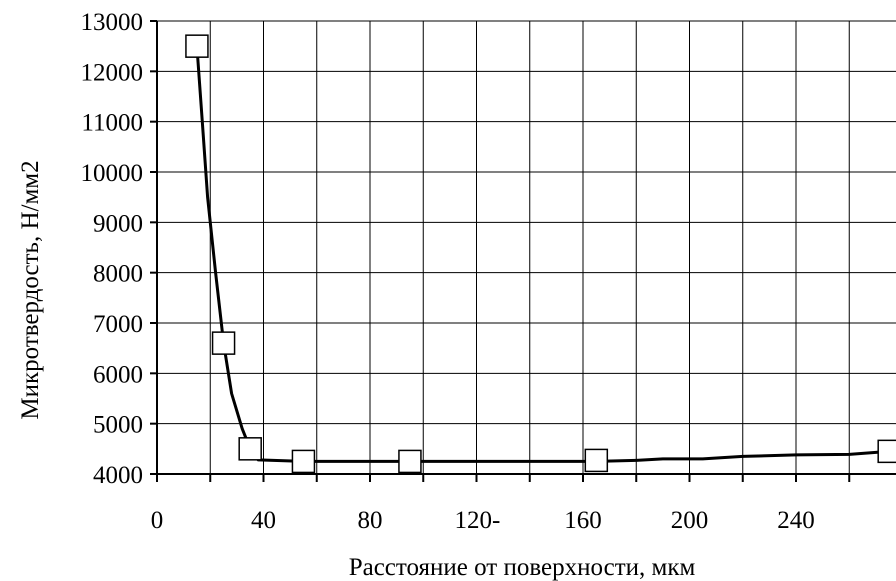 The height and width of the screenshot is (581, 896). Describe the element at coordinates (583, 520) in the screenshot. I see `x-tick-label: 160` at that location.